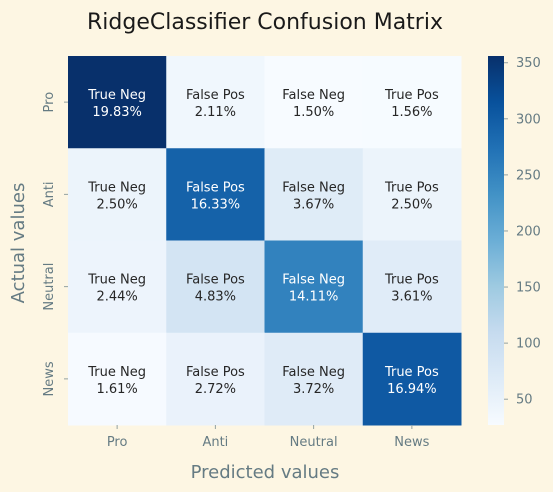 This screenshot has width=553, height=492. Describe the element at coordinates (313, 112) in the screenshot. I see `cell-percent-label: 1.50%` at that location.